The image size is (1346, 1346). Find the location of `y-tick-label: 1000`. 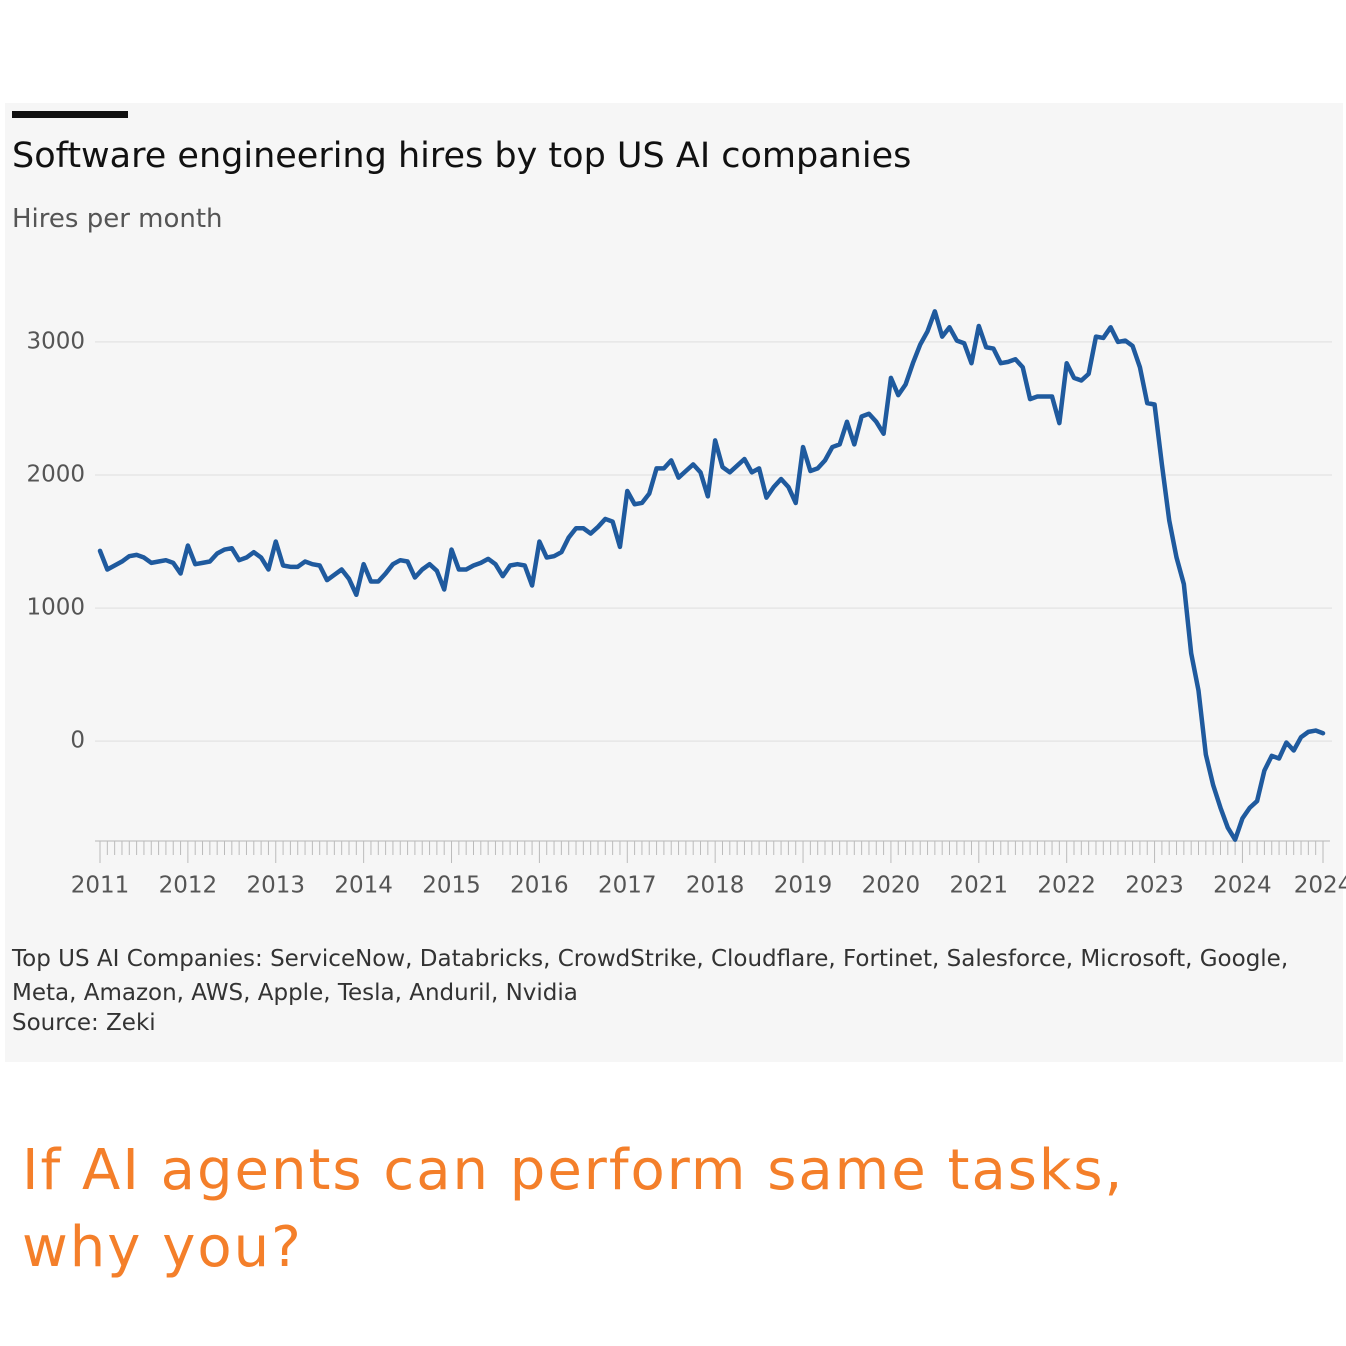

y-tick-label: 1000 is located at coordinates (55, 608).